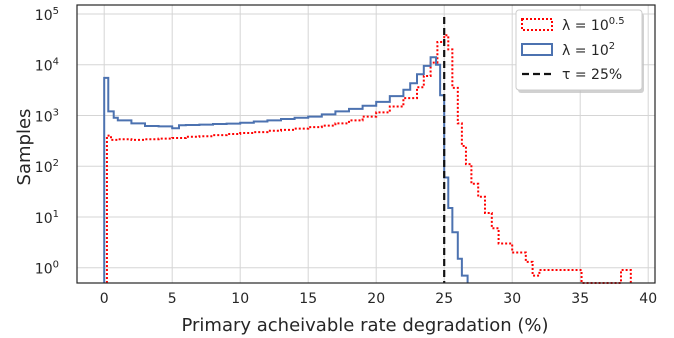  What do you see at coordinates (592, 75) in the screenshot?
I see `legend-label: τ = 25%` at bounding box center [592, 75].